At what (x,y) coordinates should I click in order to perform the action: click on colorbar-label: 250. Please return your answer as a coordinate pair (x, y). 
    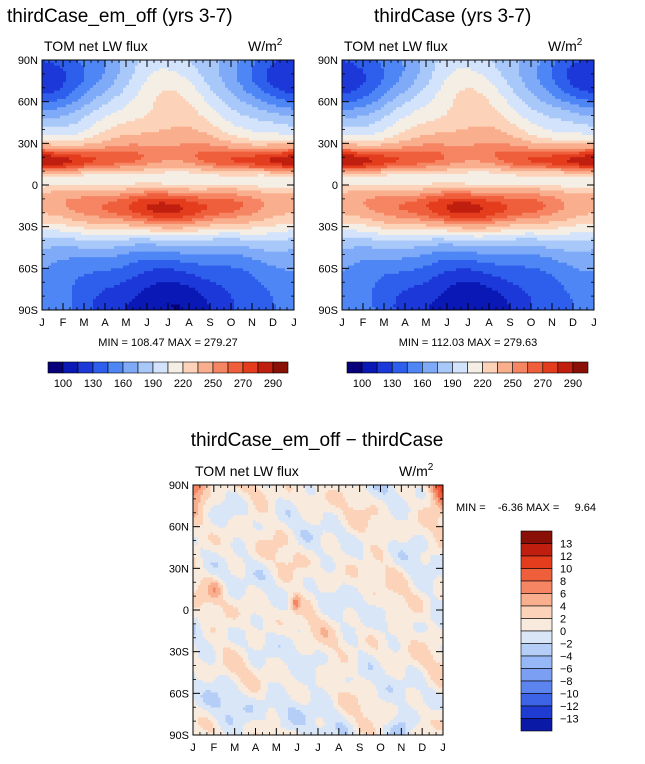
    Looking at the image, I should click on (513, 384).